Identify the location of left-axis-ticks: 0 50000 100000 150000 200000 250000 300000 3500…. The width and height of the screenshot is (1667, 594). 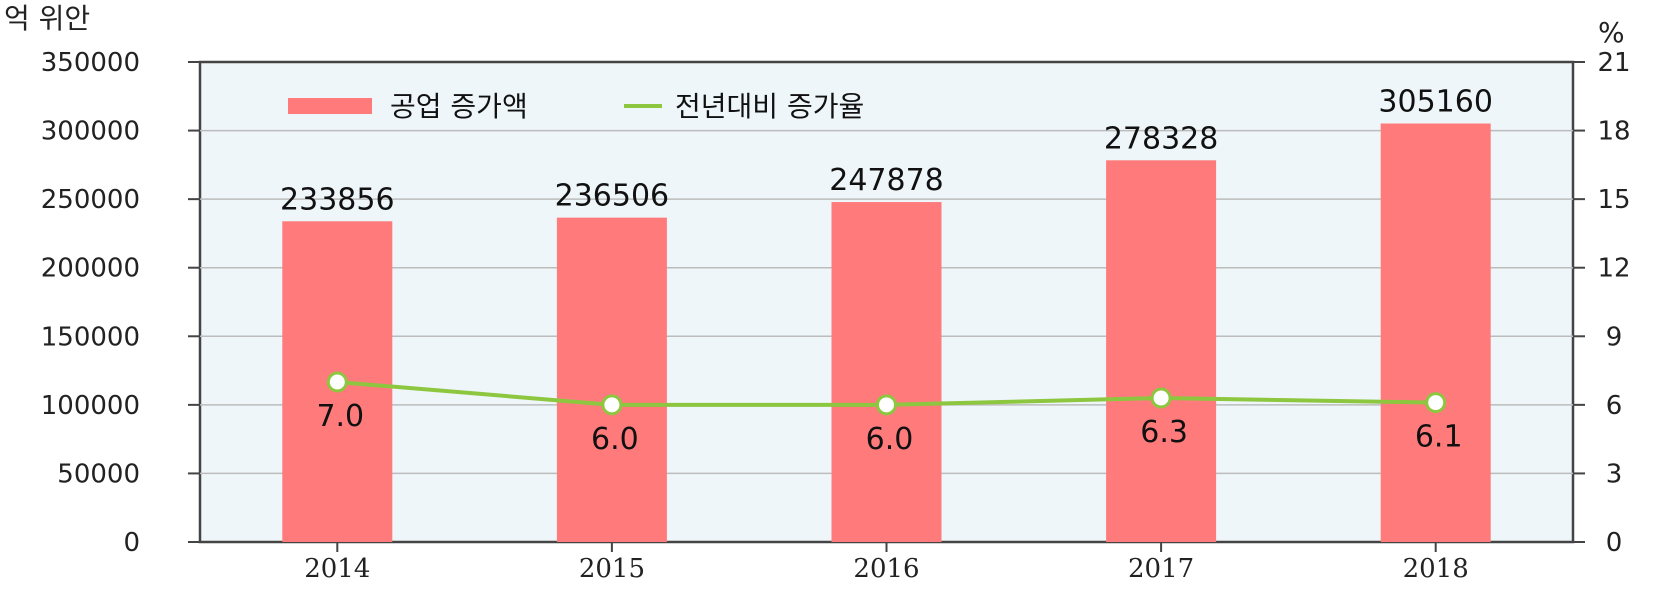
(120, 303).